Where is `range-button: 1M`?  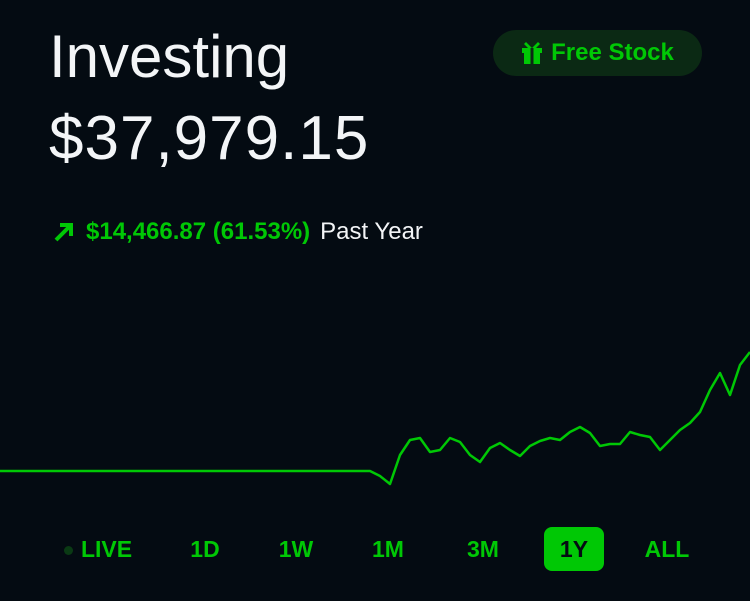 range-button: 1M is located at coordinates (388, 549).